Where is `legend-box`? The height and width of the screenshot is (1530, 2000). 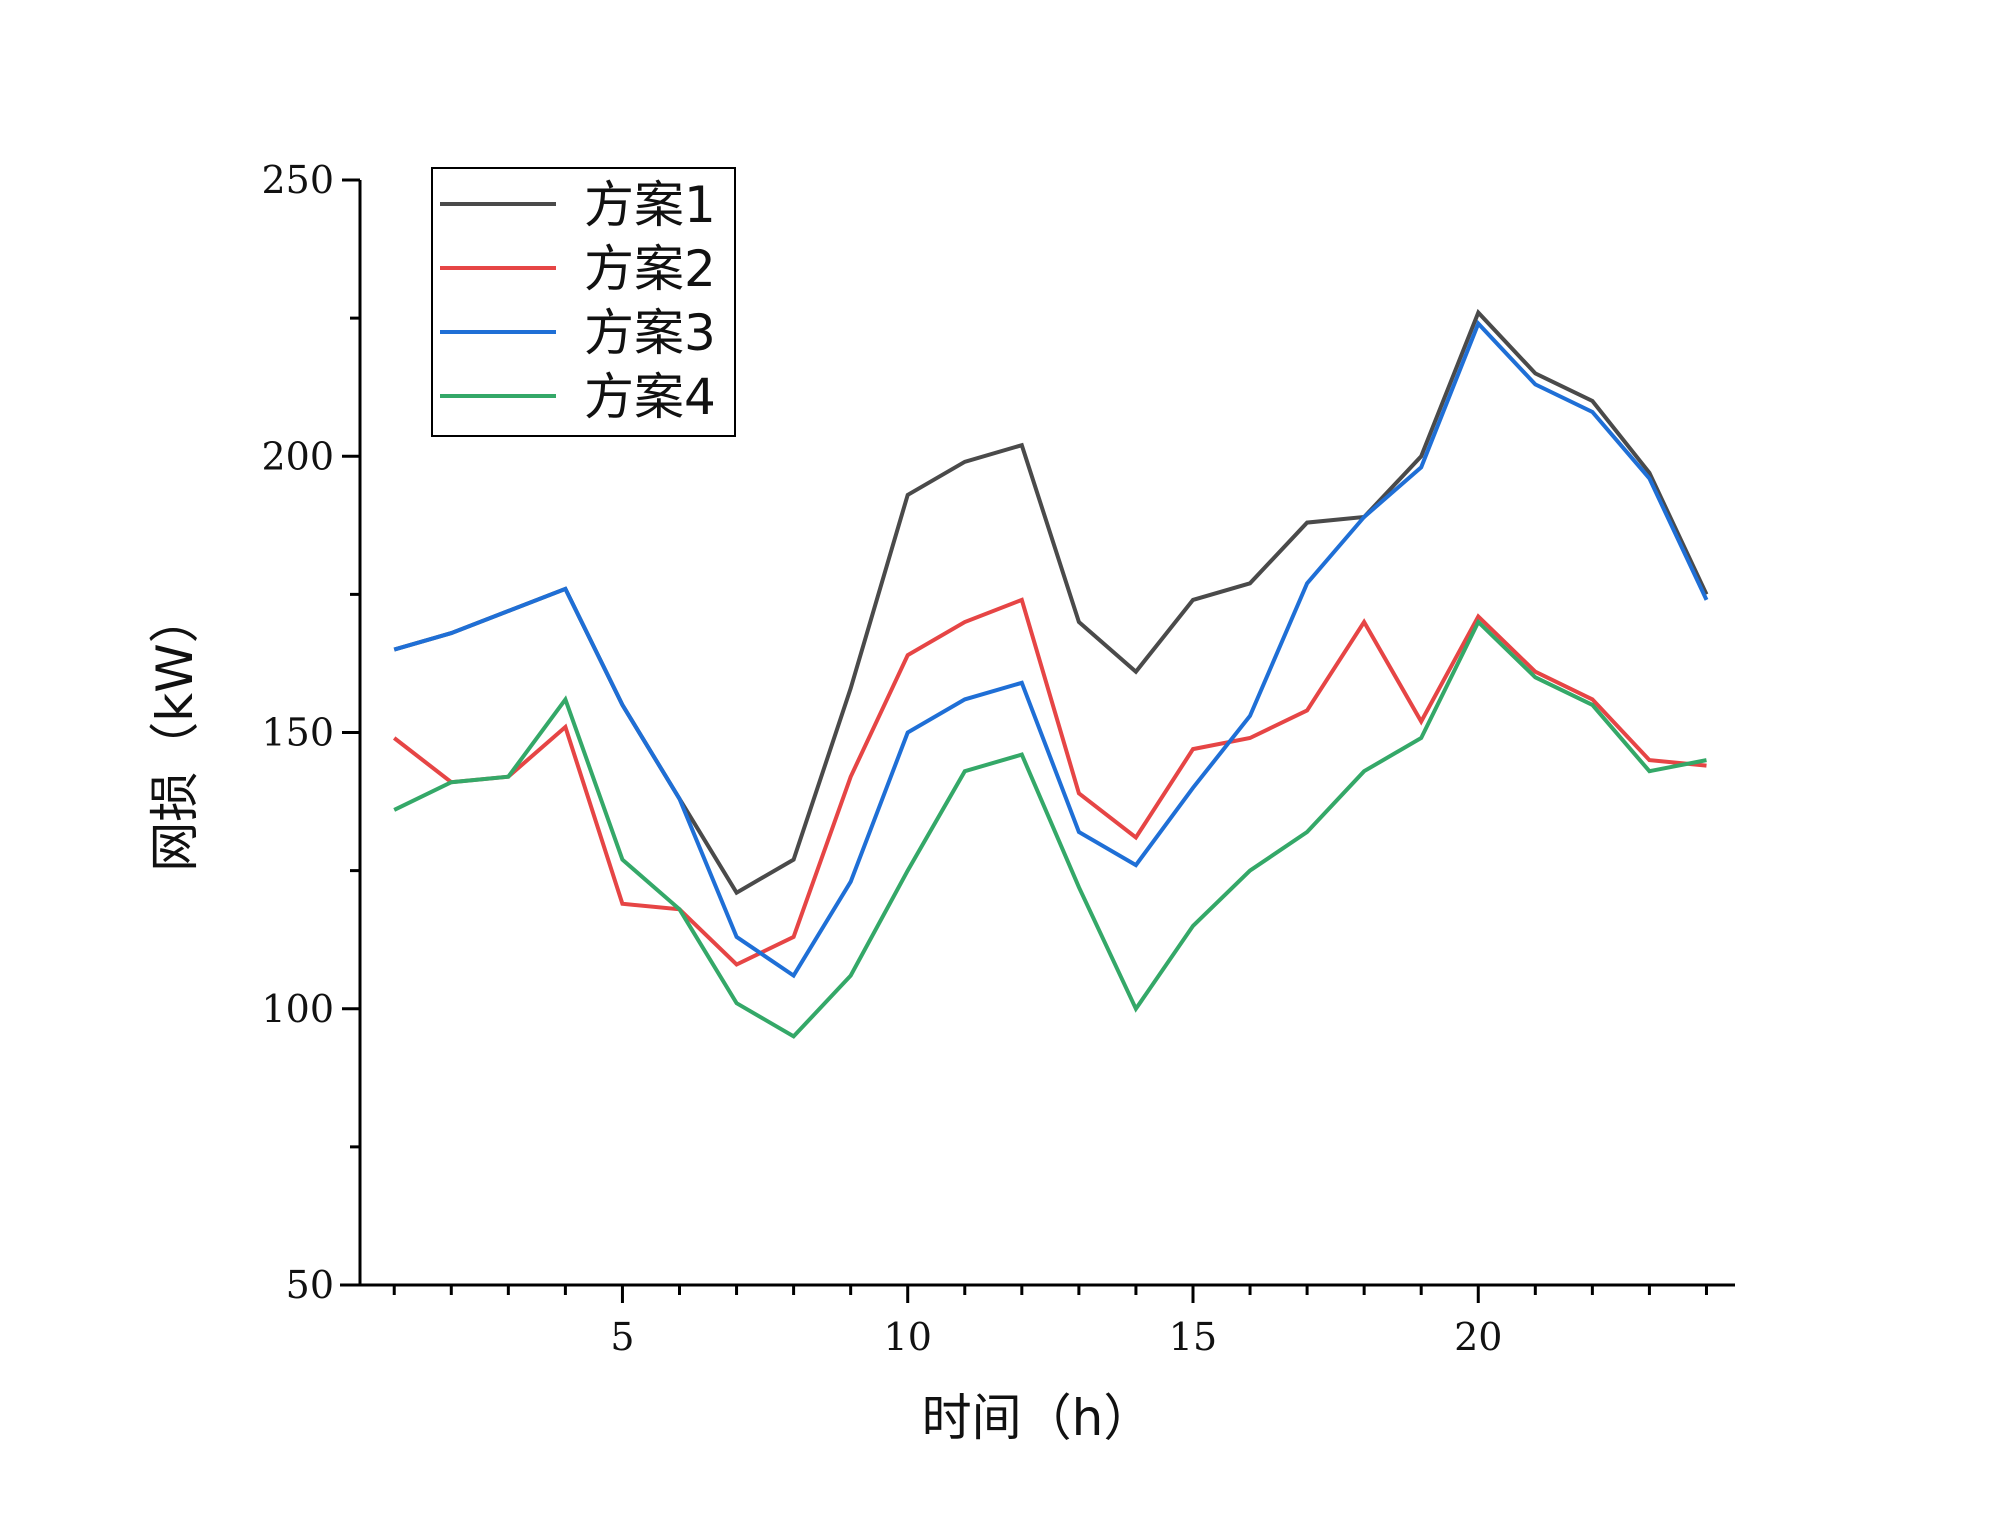
legend-box is located at coordinates (583, 302).